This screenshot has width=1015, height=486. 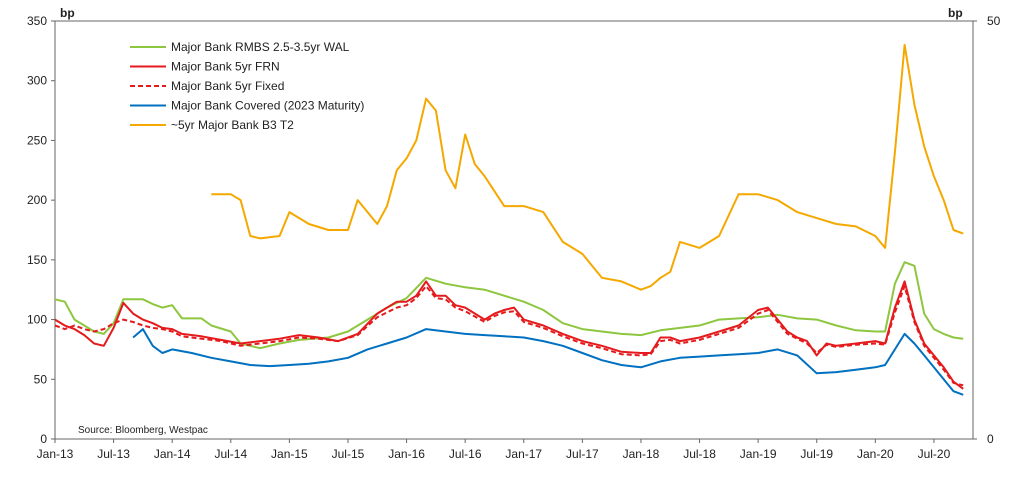 I want to click on x-tick-label: Jan-13, so click(x=55, y=454).